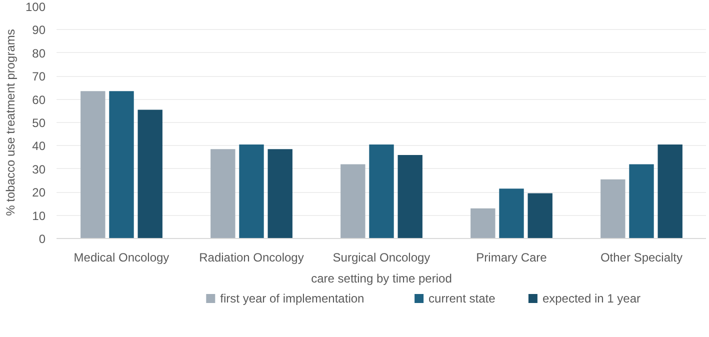 This screenshot has height=337, width=709. Describe the element at coordinates (39, 123) in the screenshot. I see `y-tick-label: 50` at that location.